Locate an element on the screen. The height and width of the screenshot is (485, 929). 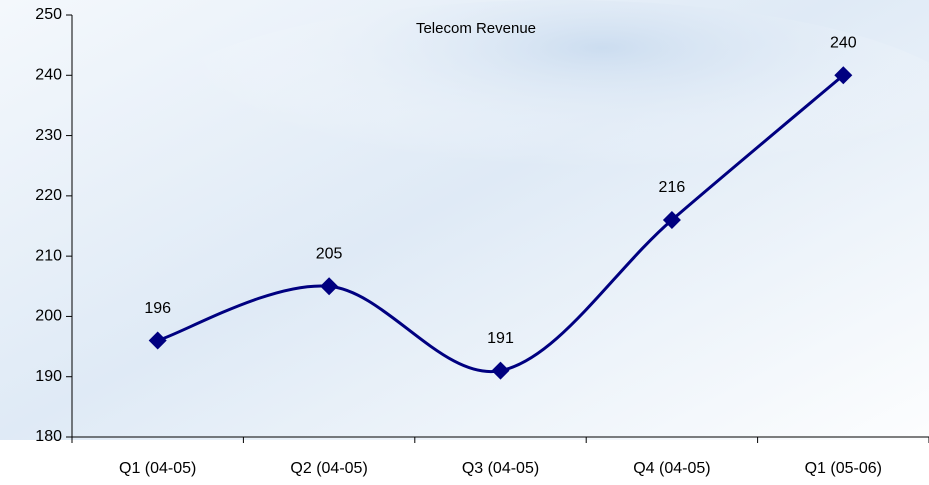
y-tick-label: 190 is located at coordinates (48, 376).